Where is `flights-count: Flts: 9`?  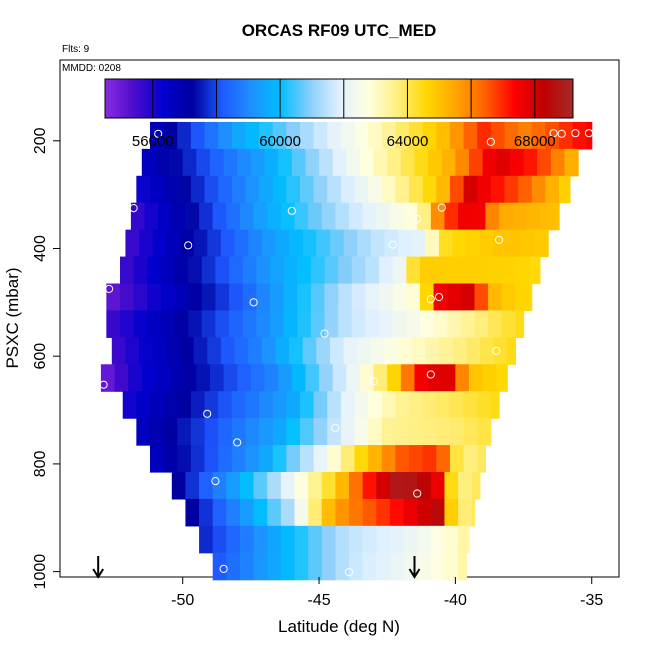 flights-count: Flts: 9 is located at coordinates (76, 49).